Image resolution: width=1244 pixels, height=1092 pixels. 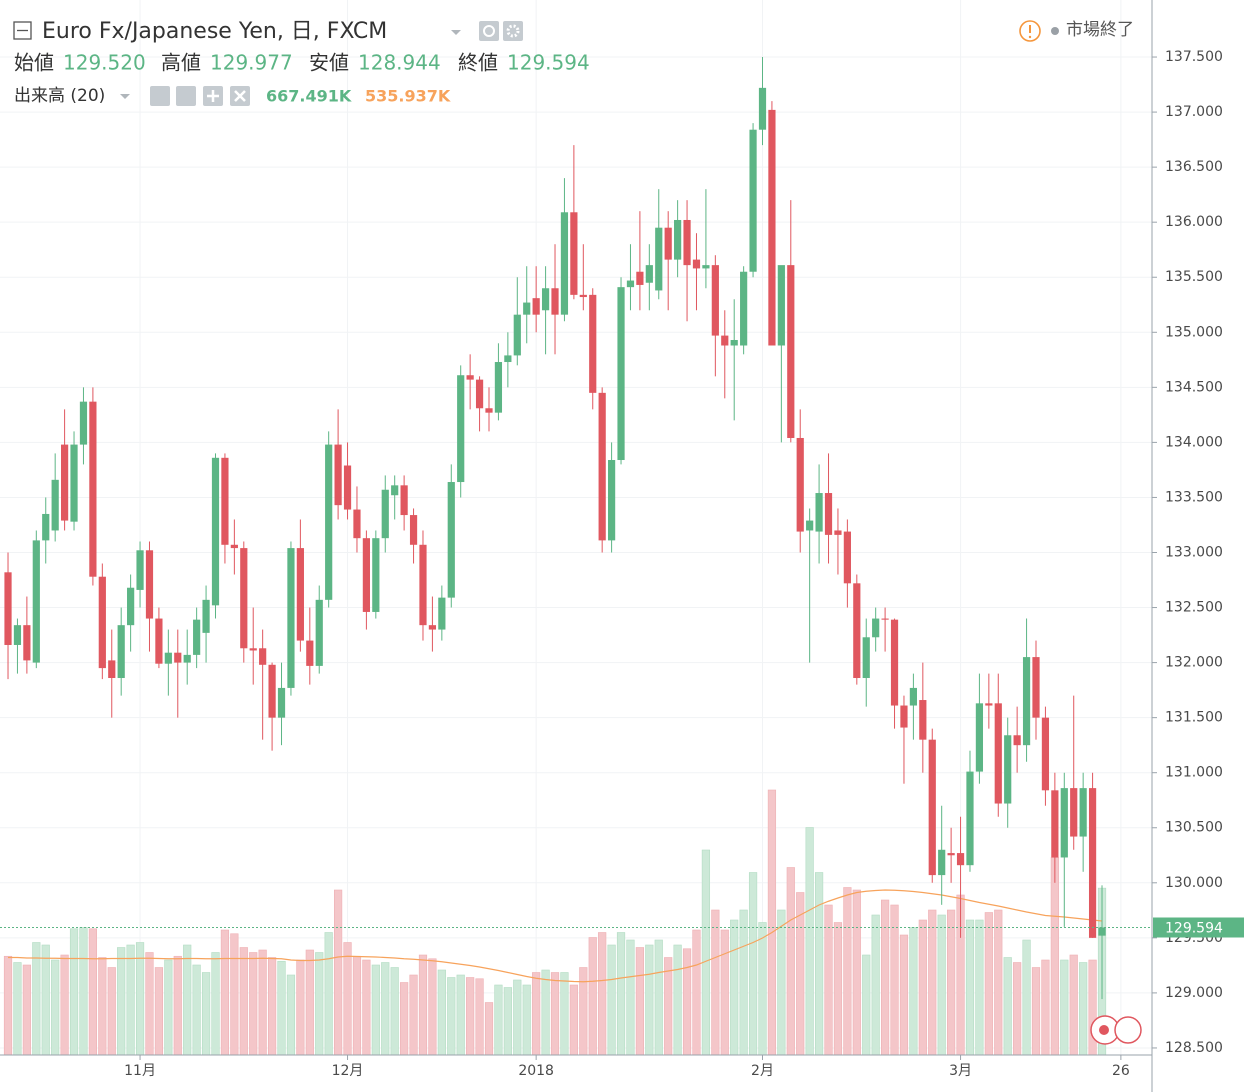 What do you see at coordinates (22, 30) in the screenshot?
I see `collapse-icon` at bounding box center [22, 30].